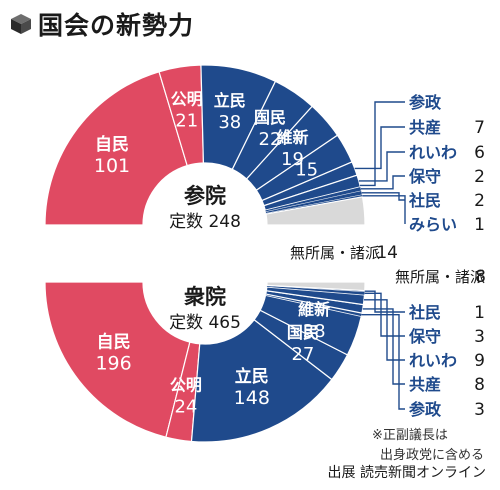 This screenshot has height=490, width=500. I want to click on callout-party-lower-1: 保守, so click(424, 336).